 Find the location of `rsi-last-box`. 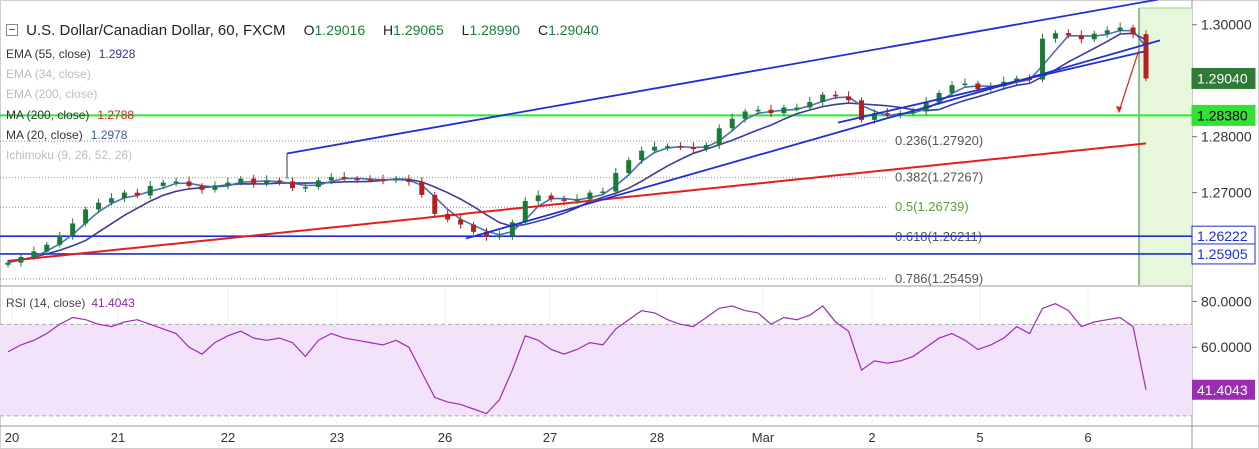

rsi-last-box is located at coordinates (1223, 389).